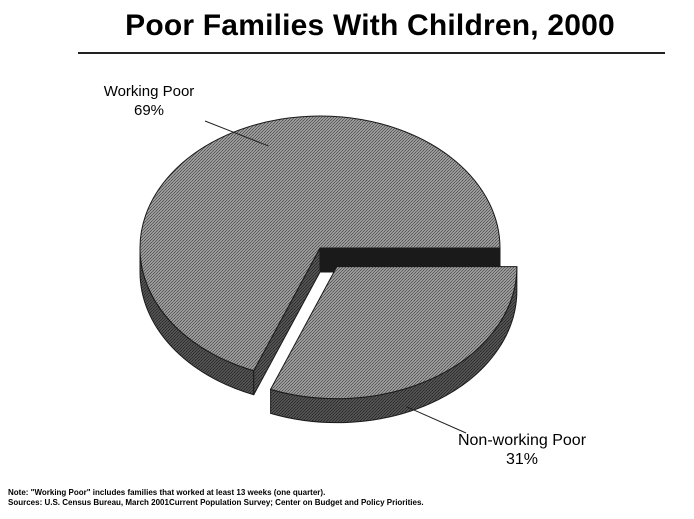 This screenshot has width=694, height=519. Describe the element at coordinates (236, 133) in the screenshot. I see `leader-line-working-poor` at that location.